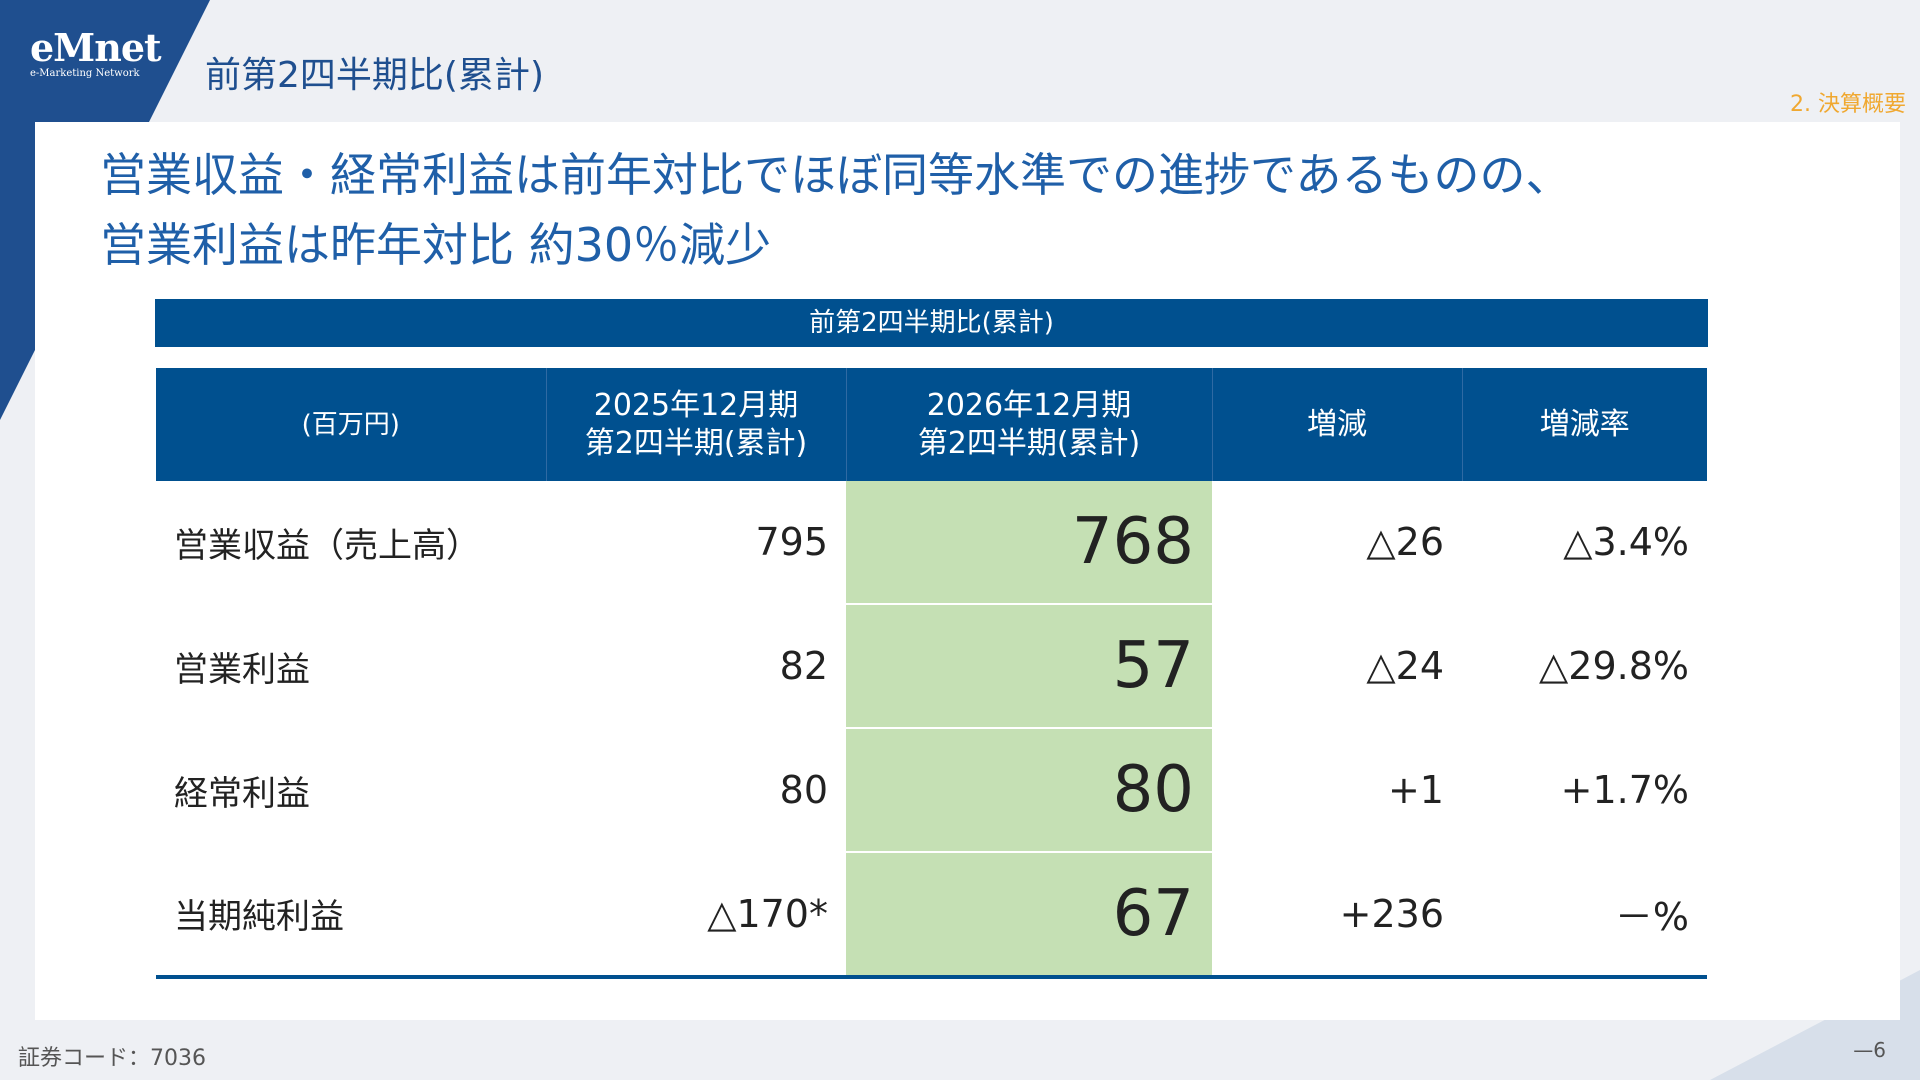  I want to click on table-row: 営業収益（売上高） 795 768 △26 △3.4%, so click(931, 543).